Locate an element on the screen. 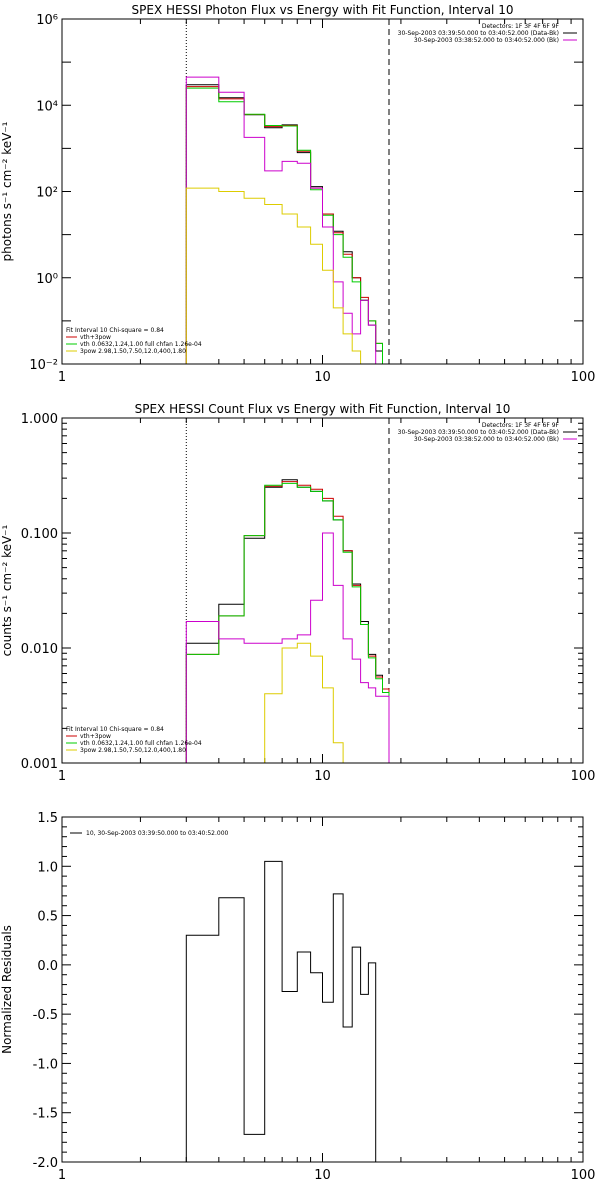 Image resolution: width=600 pixels, height=1204 pixels. y-tick-label: 0.5 is located at coordinates (47, 917).